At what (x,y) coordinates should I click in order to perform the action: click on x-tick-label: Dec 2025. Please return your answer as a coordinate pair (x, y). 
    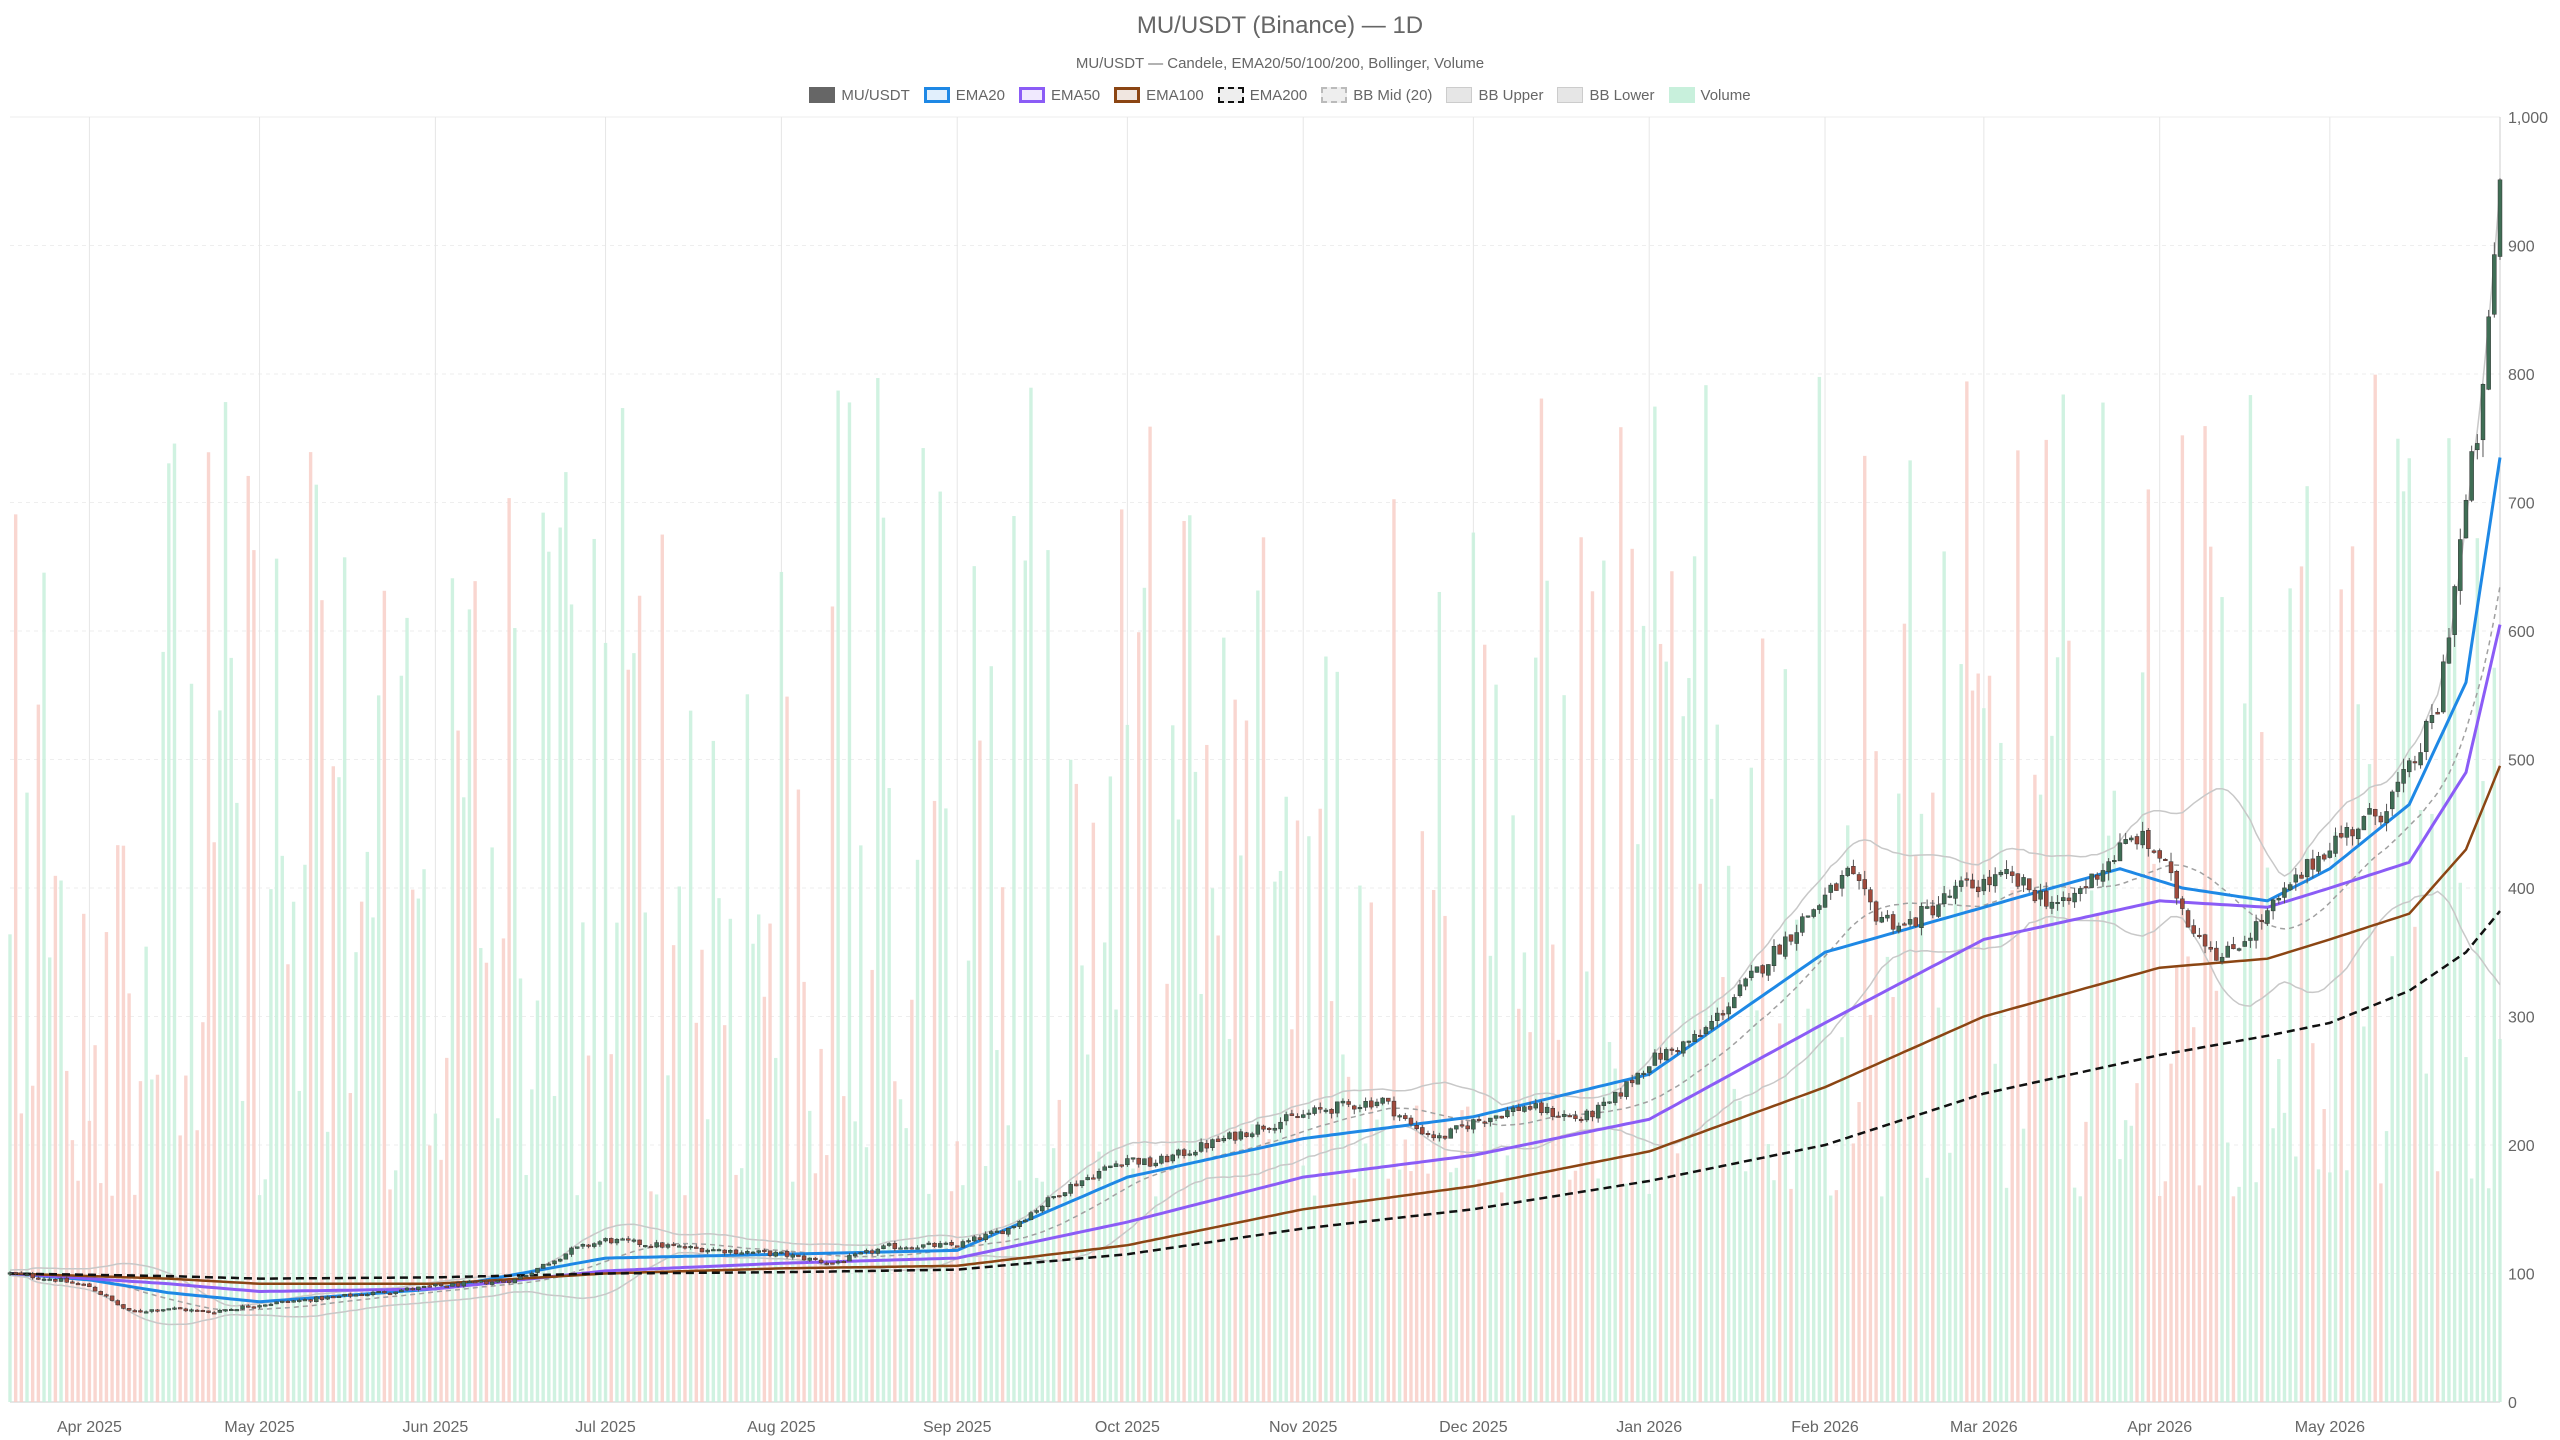
    Looking at the image, I should click on (1473, 1427).